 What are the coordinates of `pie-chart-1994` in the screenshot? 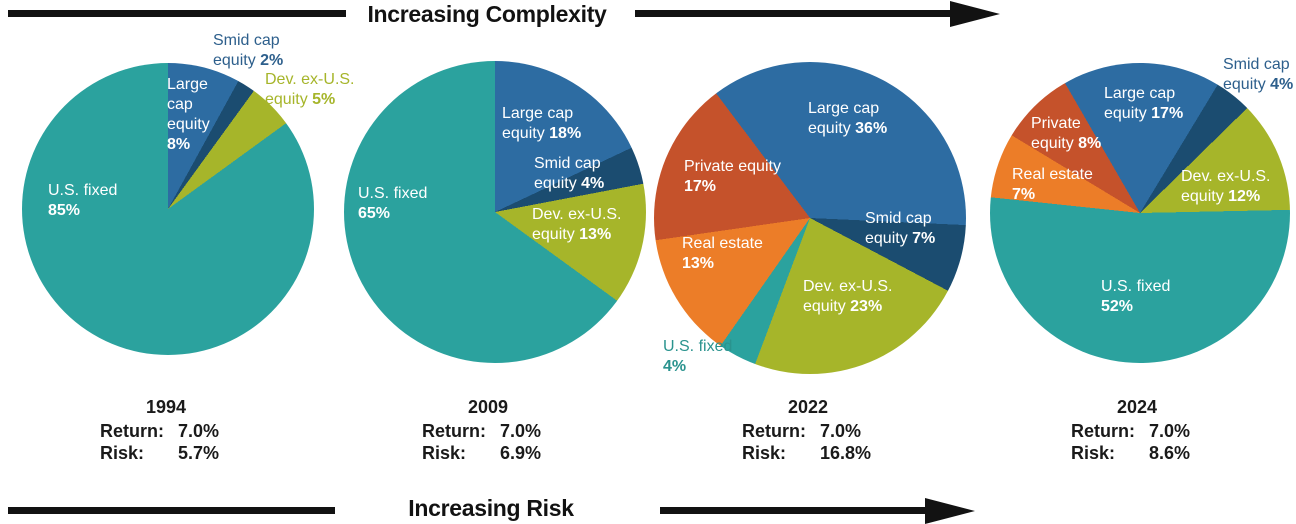 It's located at (168, 209).